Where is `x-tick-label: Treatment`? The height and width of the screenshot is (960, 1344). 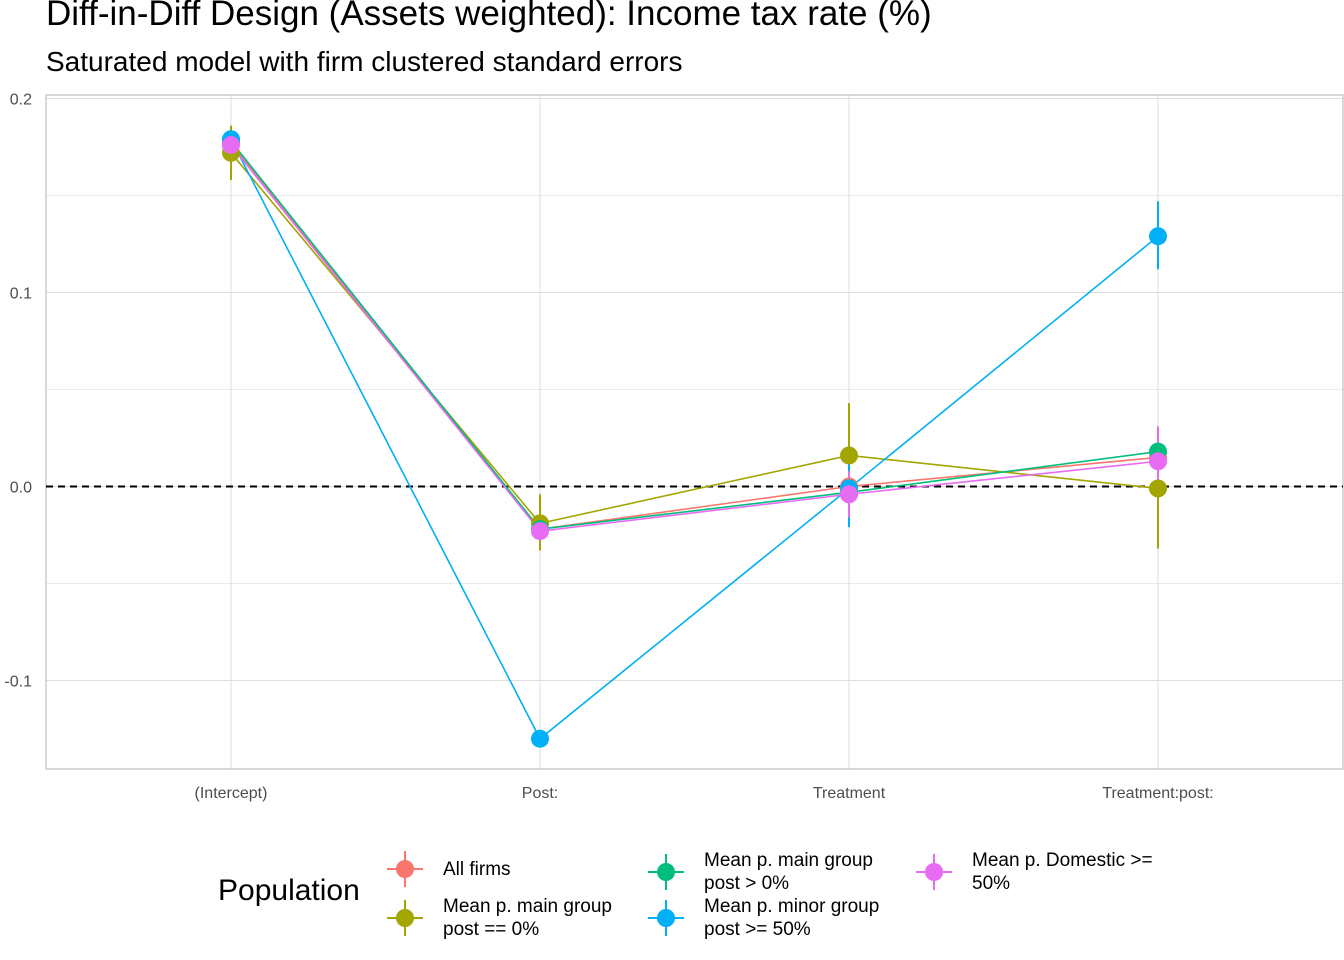
x-tick-label: Treatment is located at coordinates (849, 793).